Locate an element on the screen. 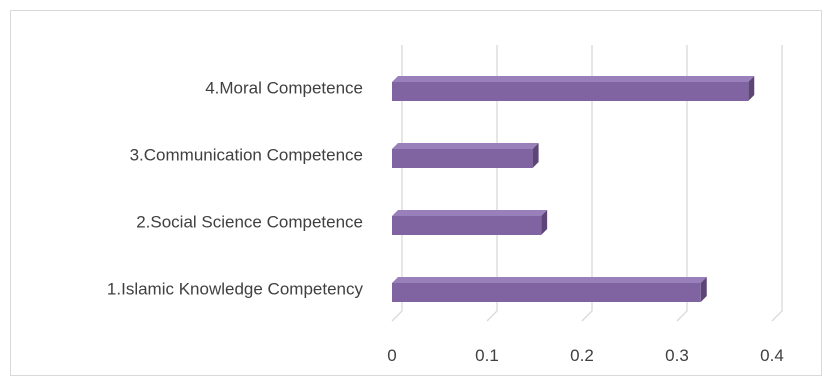 The image size is (833, 383). x-tick-labels: 0 0.1 0.2 0.3 0.4 is located at coordinates (585, 355).